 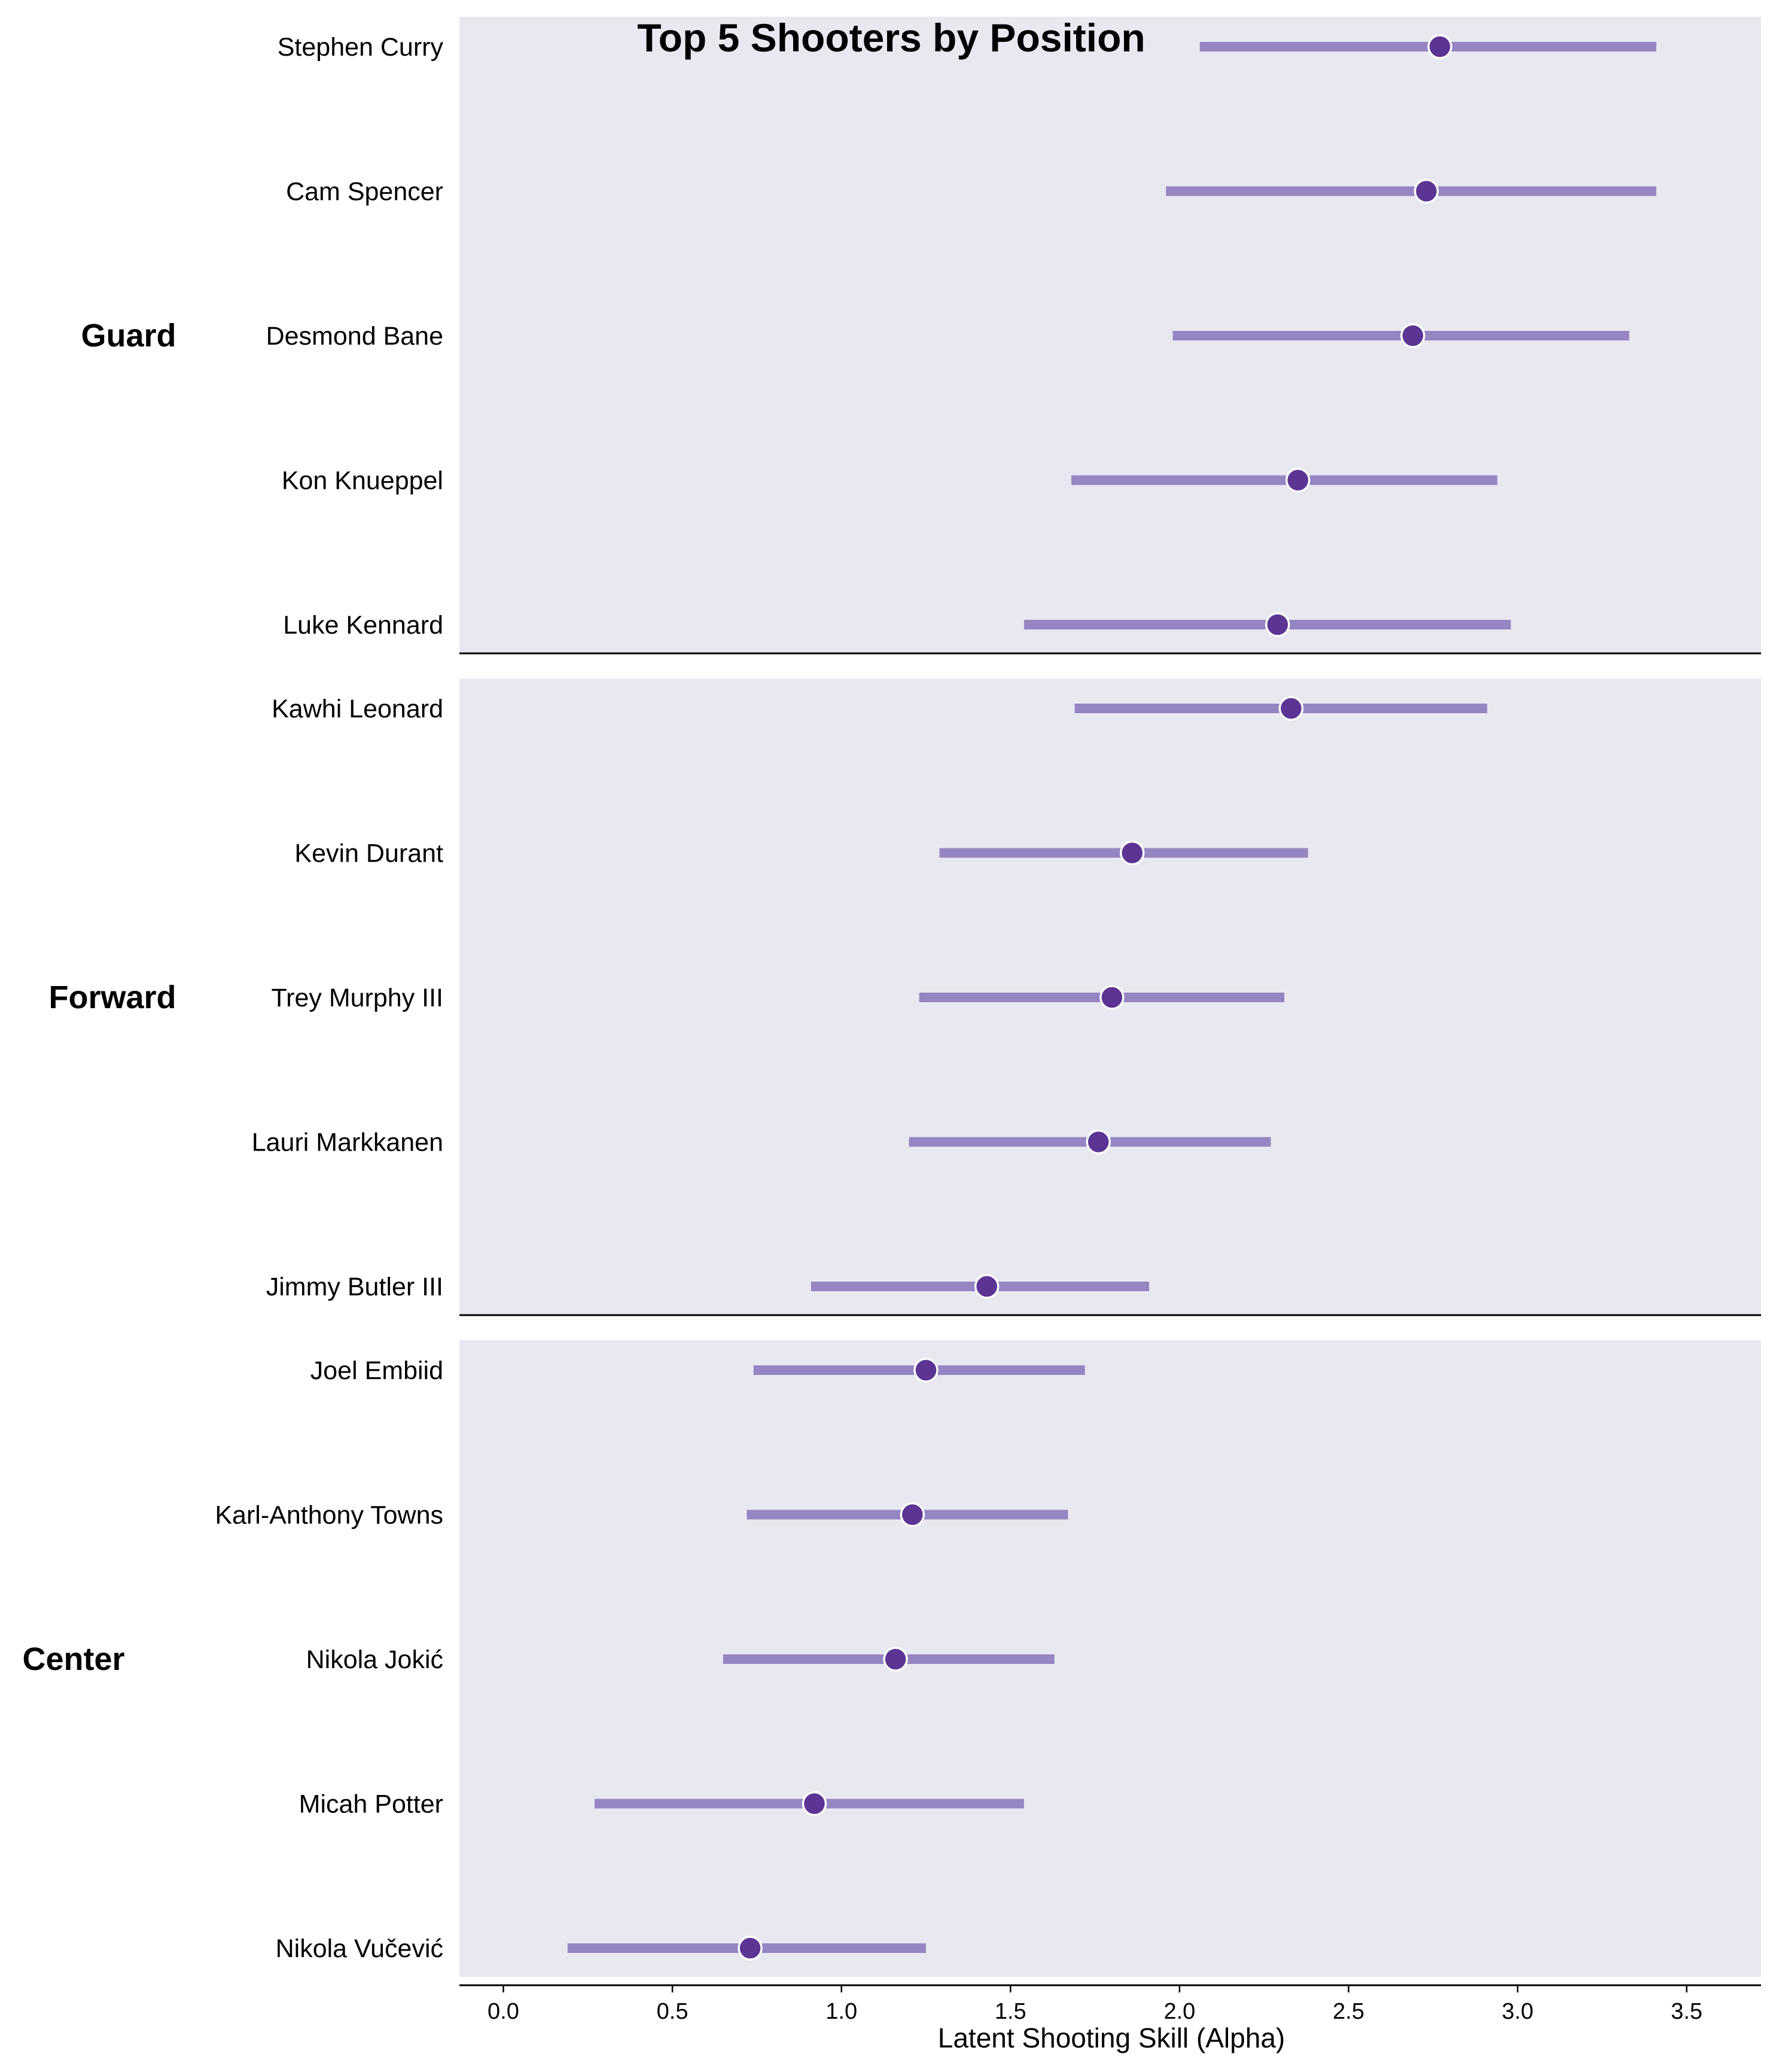 I want to click on player-label: Luke Kennard, so click(x=363, y=625).